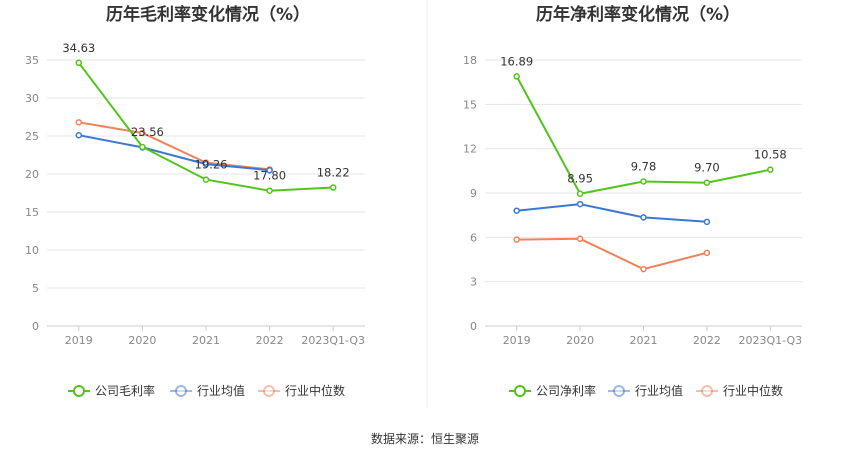 The image size is (850, 459). What do you see at coordinates (644, 166) in the screenshot?
I see `data-label: 9.78` at bounding box center [644, 166].